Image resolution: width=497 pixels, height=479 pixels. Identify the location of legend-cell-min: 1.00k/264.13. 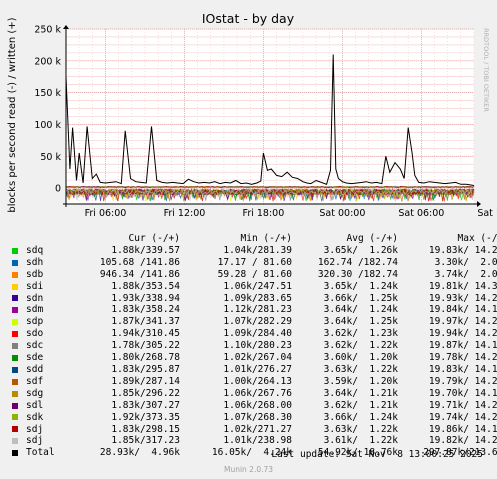
(257, 381).